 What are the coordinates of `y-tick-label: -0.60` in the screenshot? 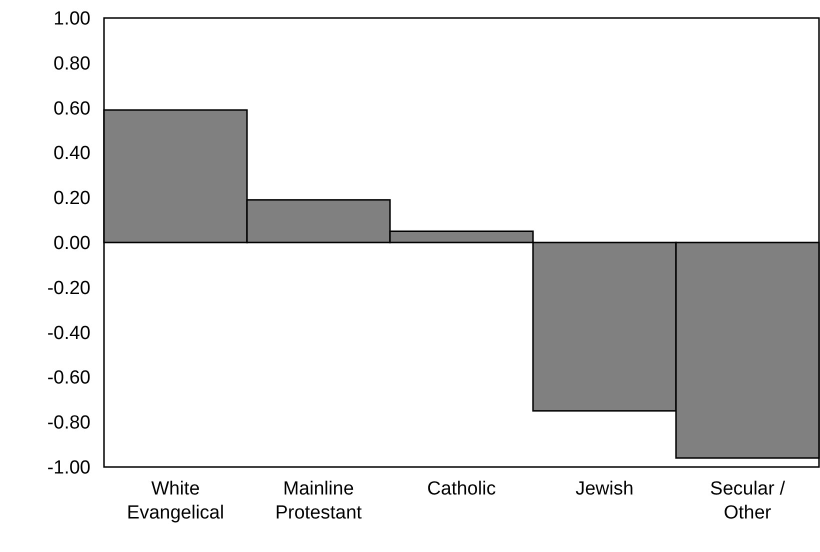 It's located at (68, 378).